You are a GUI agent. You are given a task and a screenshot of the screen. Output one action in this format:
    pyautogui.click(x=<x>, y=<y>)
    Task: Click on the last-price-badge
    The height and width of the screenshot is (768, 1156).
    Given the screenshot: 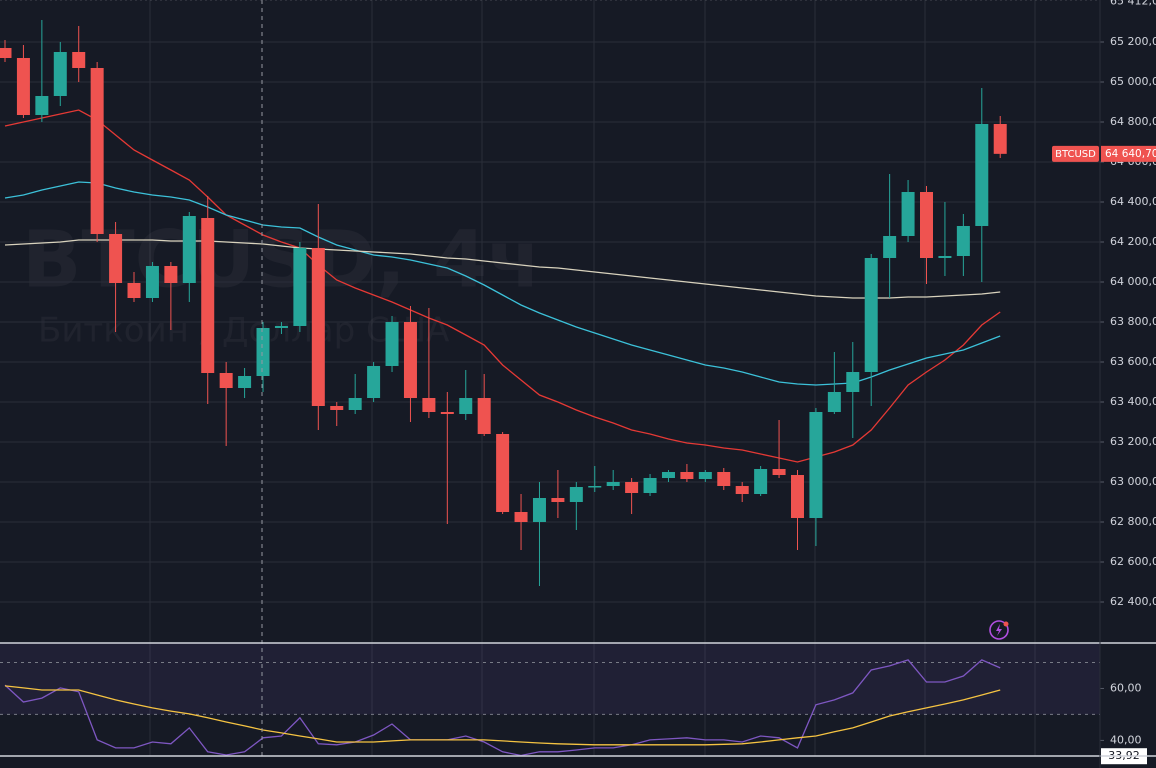 What is the action you would take?
    pyautogui.click(x=1128, y=153)
    